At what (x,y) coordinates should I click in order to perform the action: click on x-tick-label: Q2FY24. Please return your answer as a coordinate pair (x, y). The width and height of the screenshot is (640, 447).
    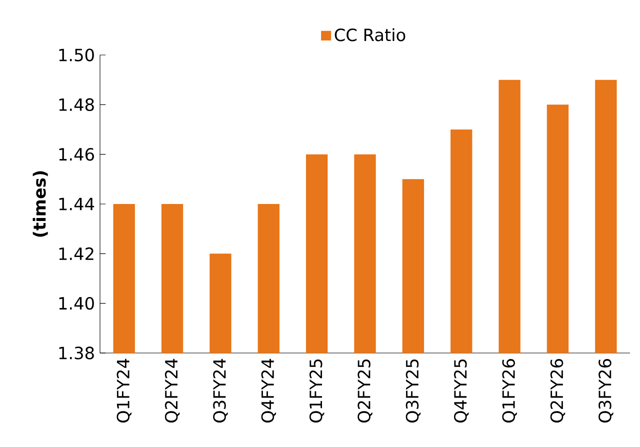
    Looking at the image, I should click on (172, 390).